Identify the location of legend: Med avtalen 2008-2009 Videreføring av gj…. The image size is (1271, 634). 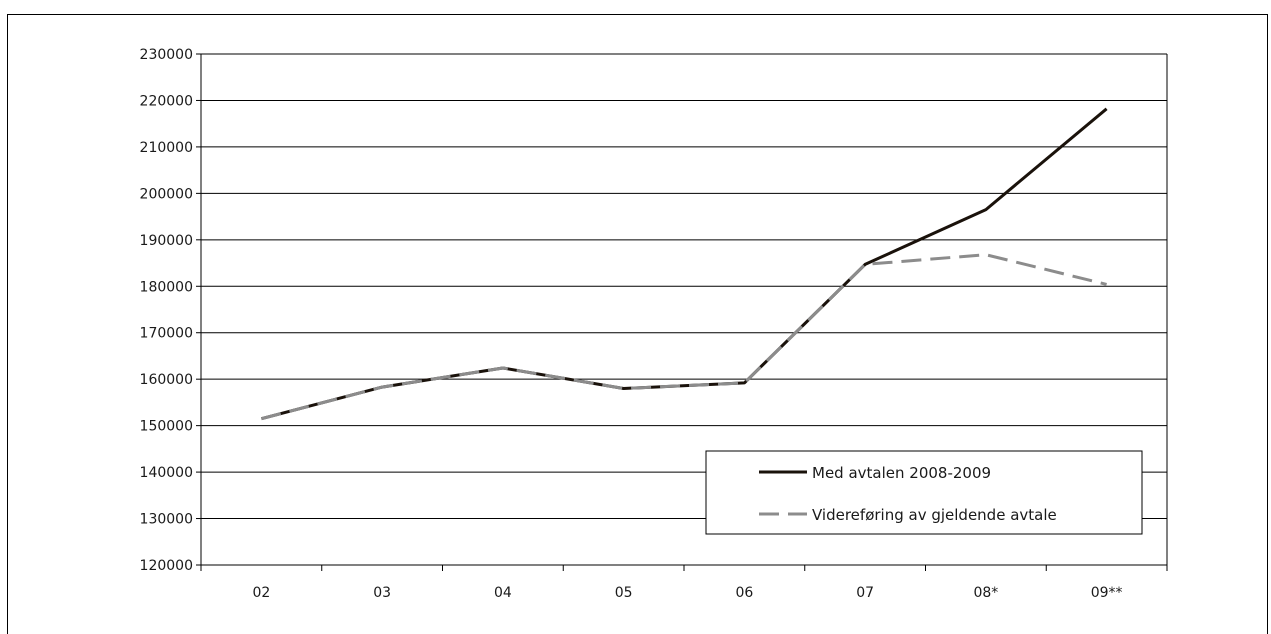
(924, 492).